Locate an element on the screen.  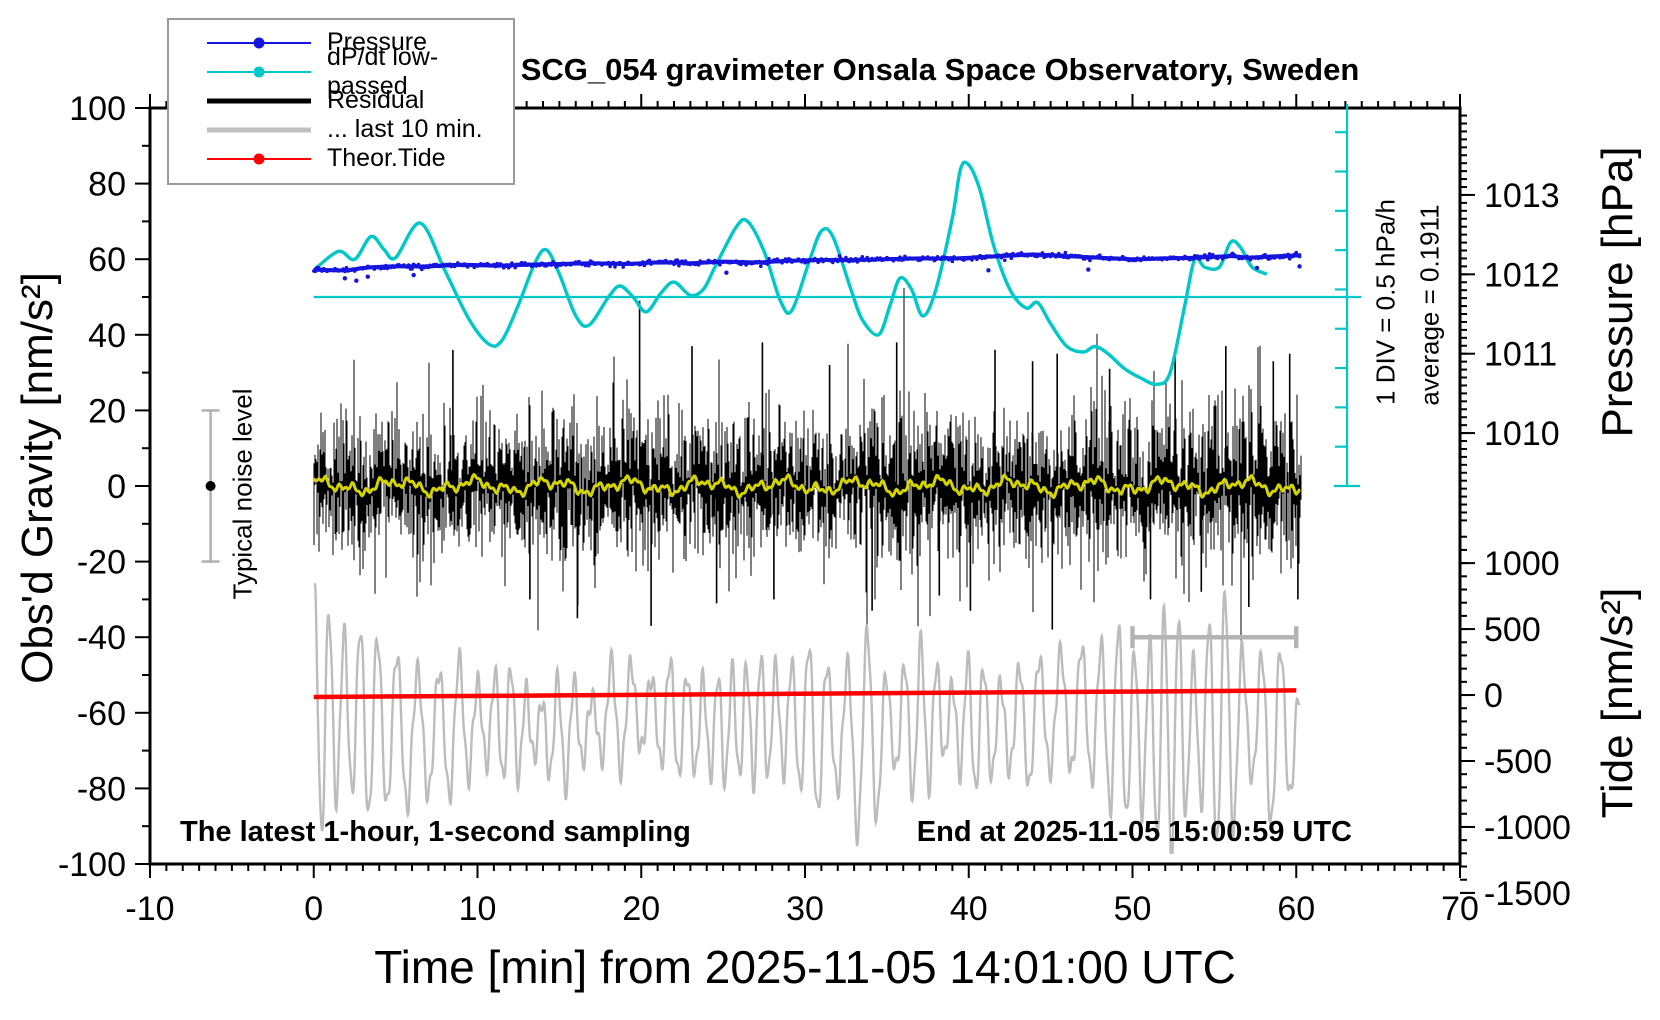
gravity-tick-label: -80 is located at coordinates (101, 789).